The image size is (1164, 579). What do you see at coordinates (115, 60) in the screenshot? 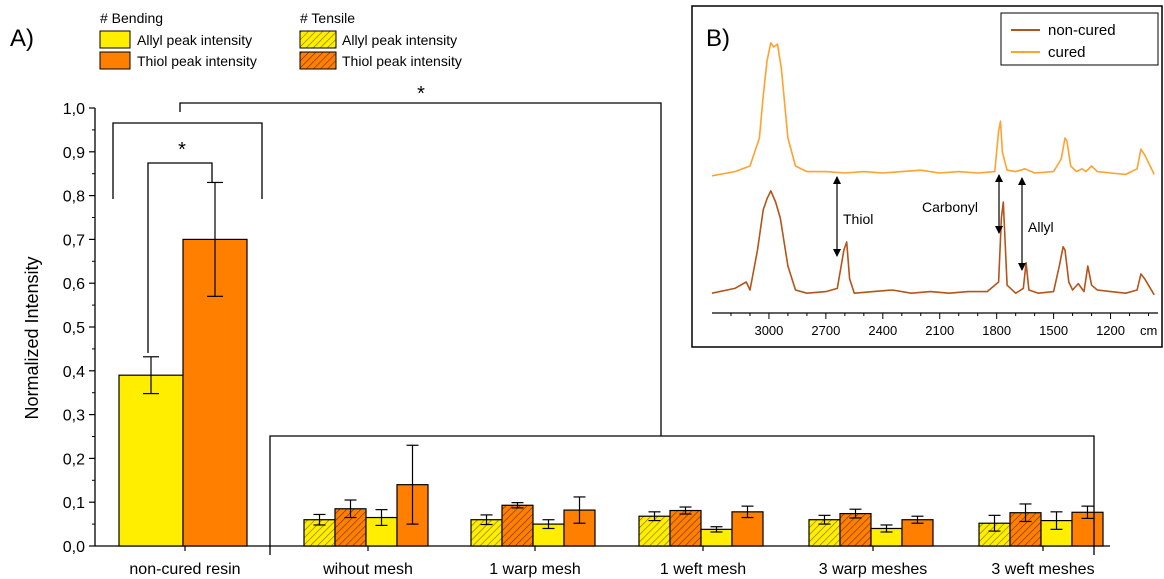
I see `legend-swatch-bending-thiol` at bounding box center [115, 60].